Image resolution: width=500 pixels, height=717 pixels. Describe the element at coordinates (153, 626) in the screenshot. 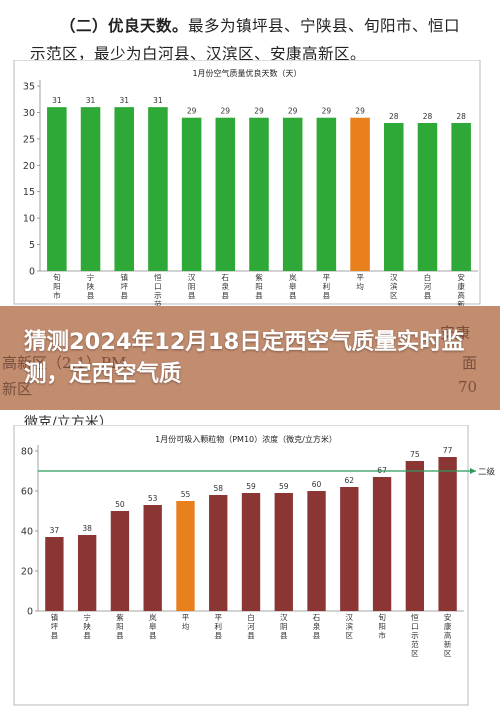

I see `chart2-category-label: 岚皋县` at that location.